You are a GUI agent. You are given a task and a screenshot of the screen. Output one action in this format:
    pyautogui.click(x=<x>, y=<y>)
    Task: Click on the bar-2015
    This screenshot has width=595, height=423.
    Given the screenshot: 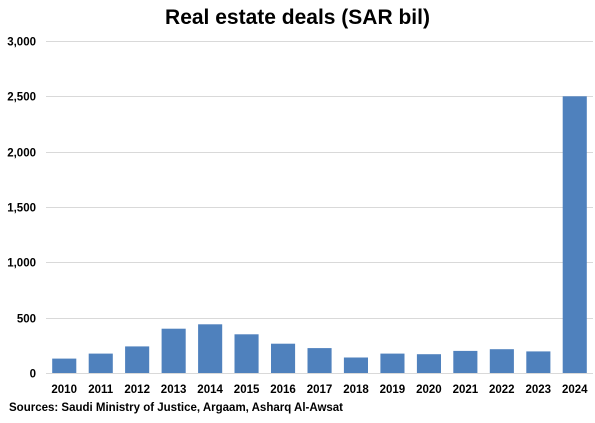 What is the action you would take?
    pyautogui.click(x=246, y=353)
    